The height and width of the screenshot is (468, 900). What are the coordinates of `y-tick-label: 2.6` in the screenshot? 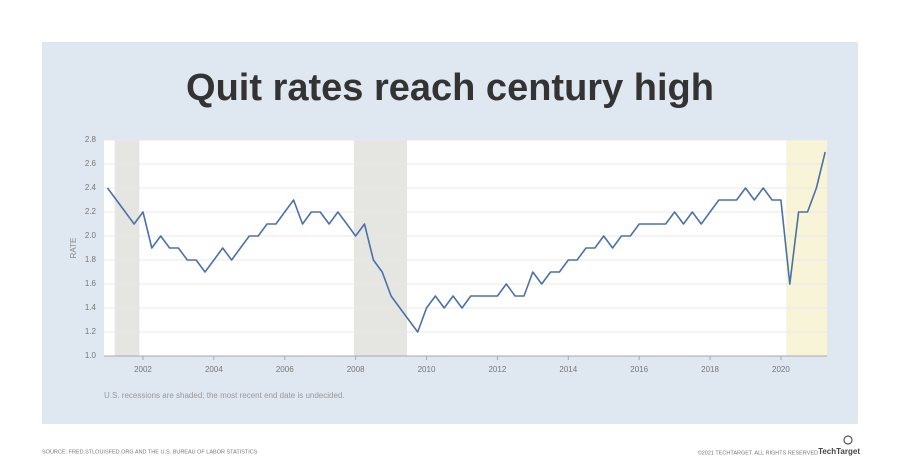 It's located at (91, 163).